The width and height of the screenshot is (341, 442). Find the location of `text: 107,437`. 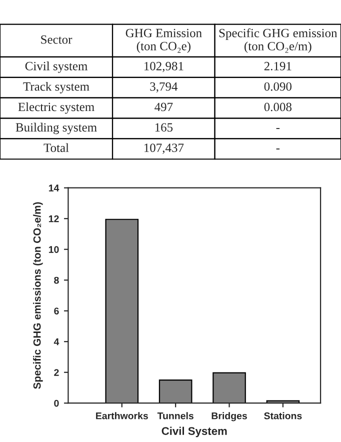

text: 107,437 is located at coordinates (164, 149).